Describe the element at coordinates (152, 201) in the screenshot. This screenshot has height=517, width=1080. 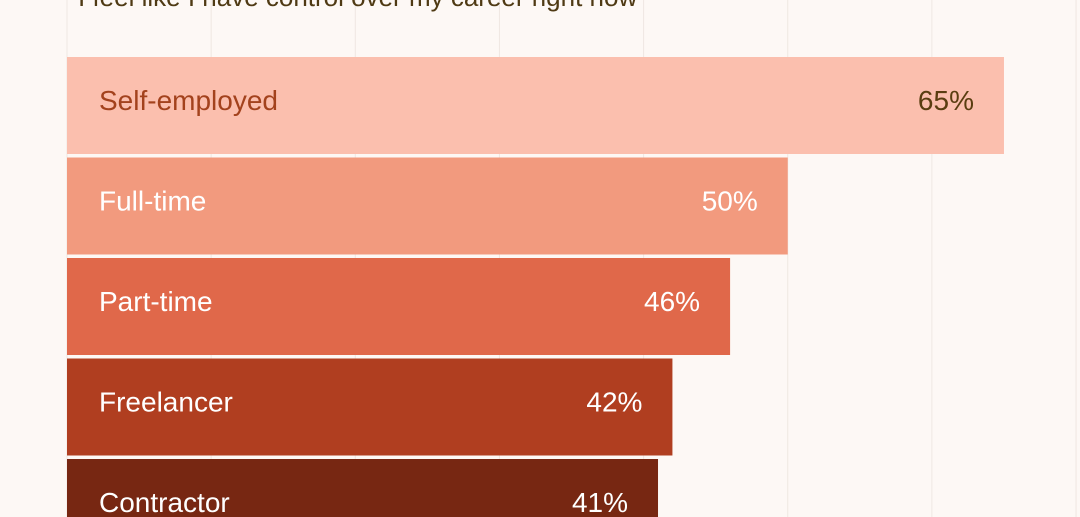
I see `category-label: Full-time` at that location.